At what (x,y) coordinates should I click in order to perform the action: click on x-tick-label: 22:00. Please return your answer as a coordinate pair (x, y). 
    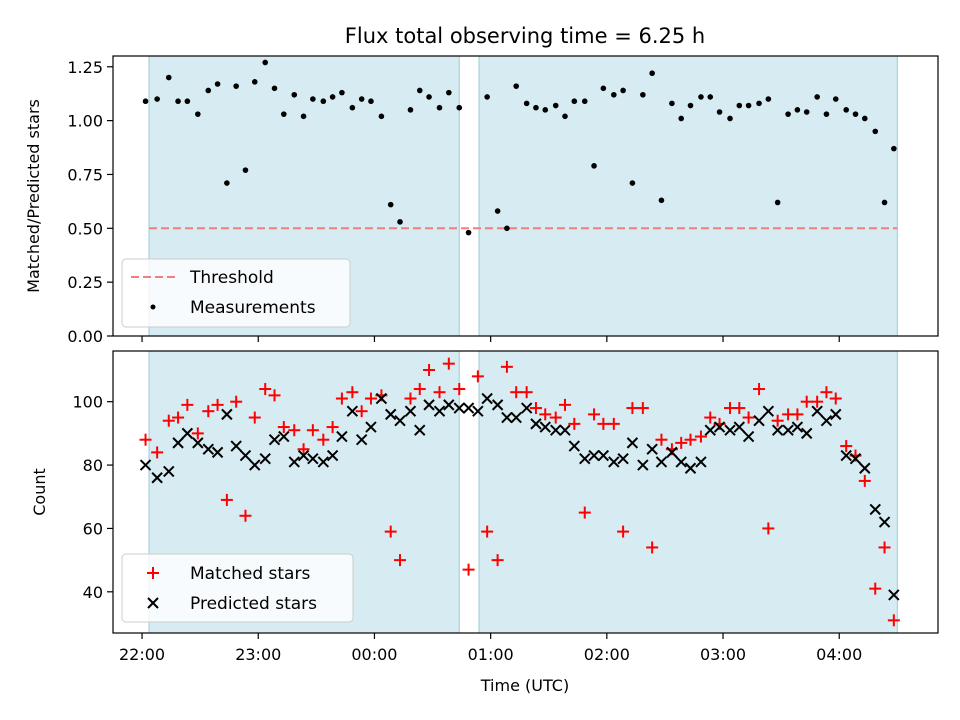
    Looking at the image, I should click on (142, 654).